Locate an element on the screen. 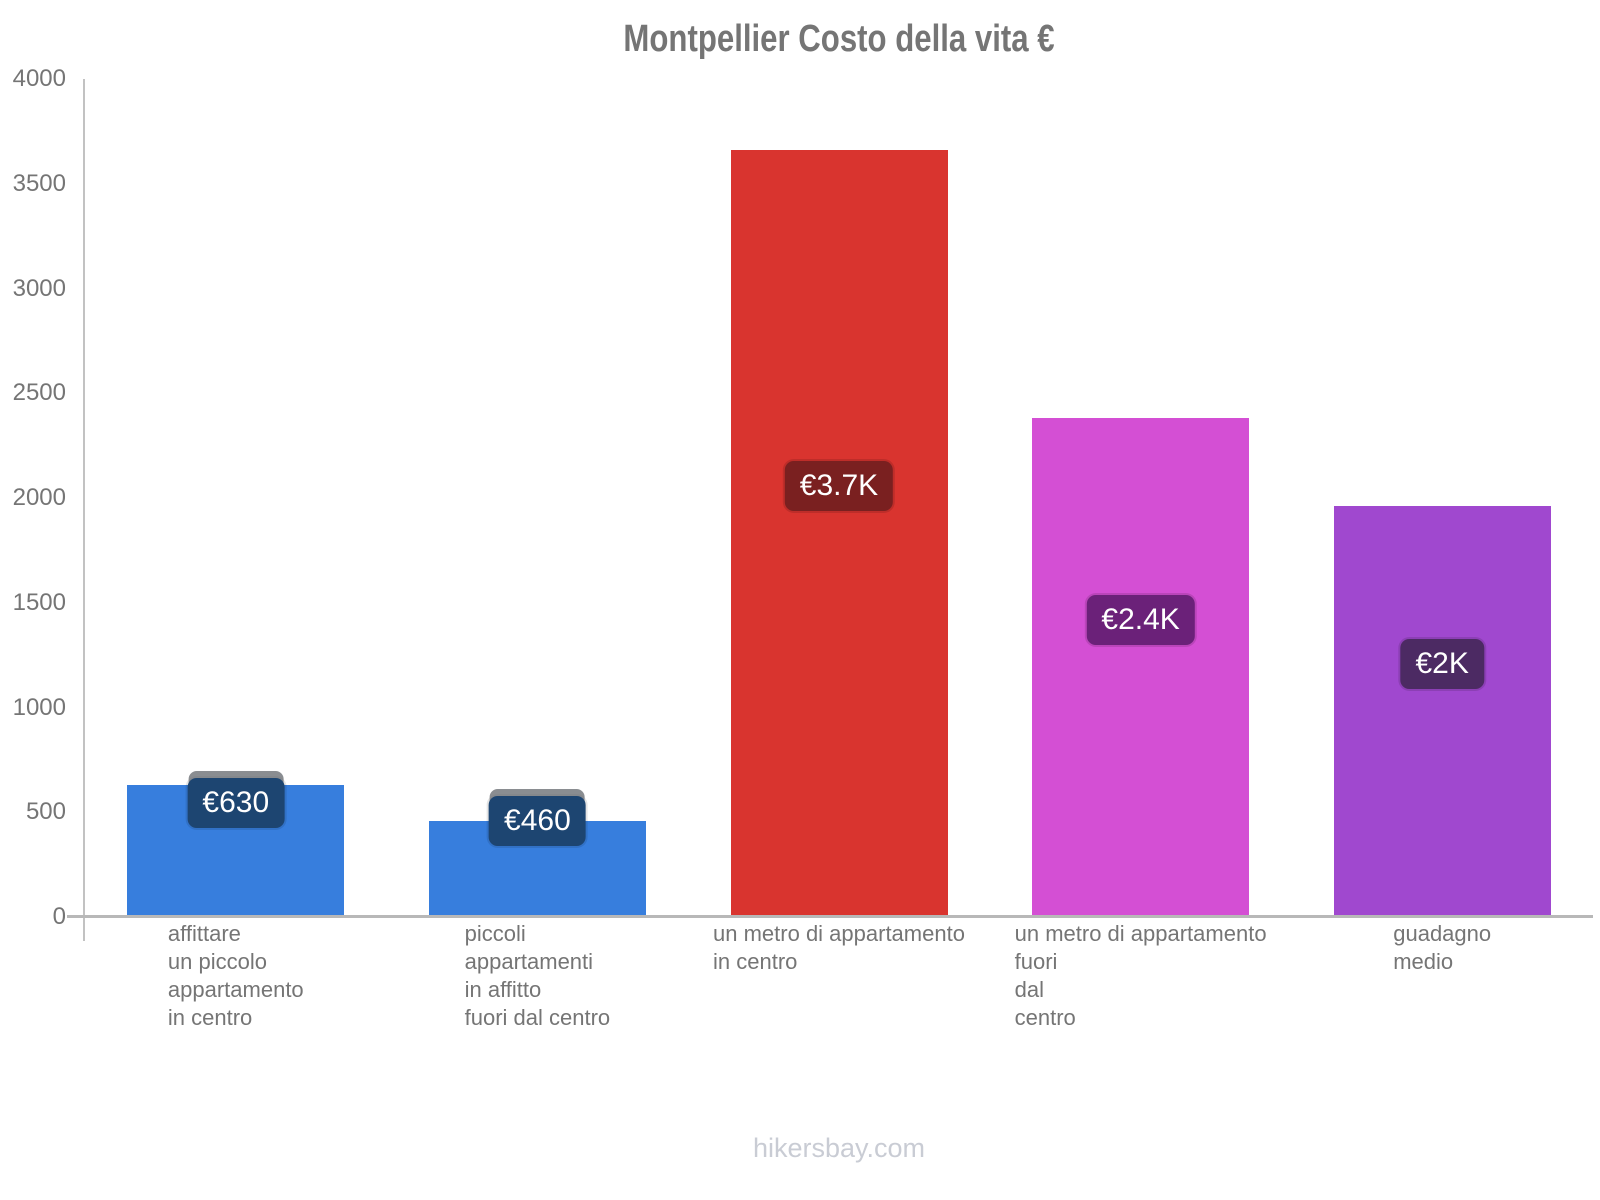 The width and height of the screenshot is (1600, 1200). footer-watermark: hikersbay.com is located at coordinates (839, 1148).